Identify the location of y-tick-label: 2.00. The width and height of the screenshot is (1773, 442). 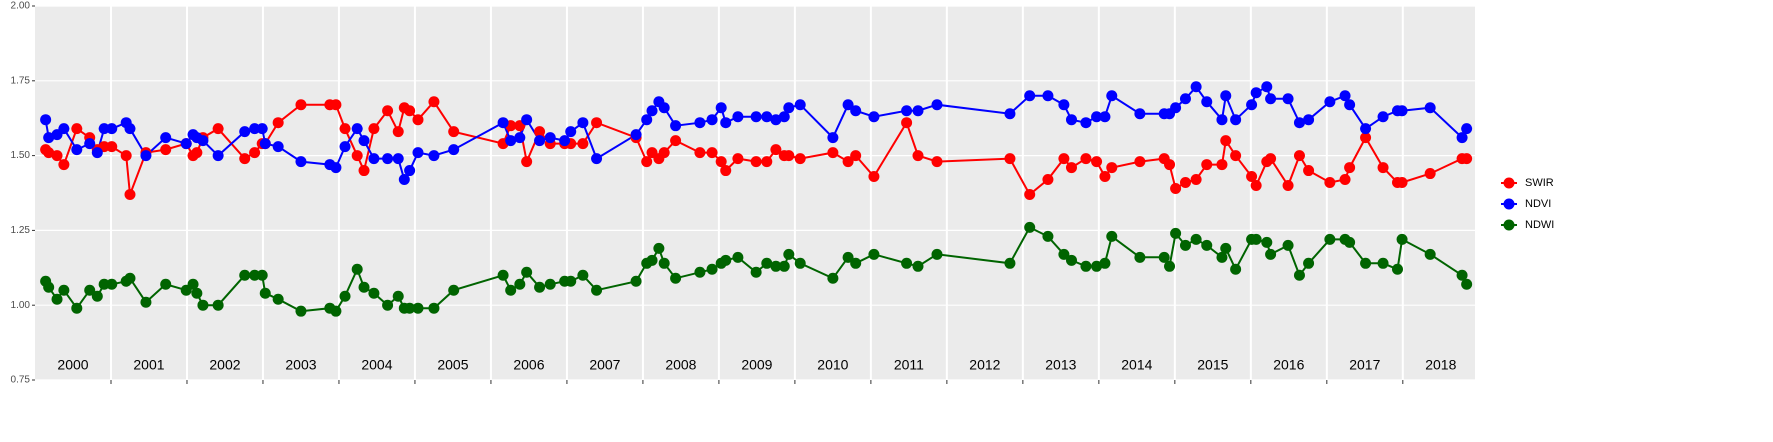
(21, 6).